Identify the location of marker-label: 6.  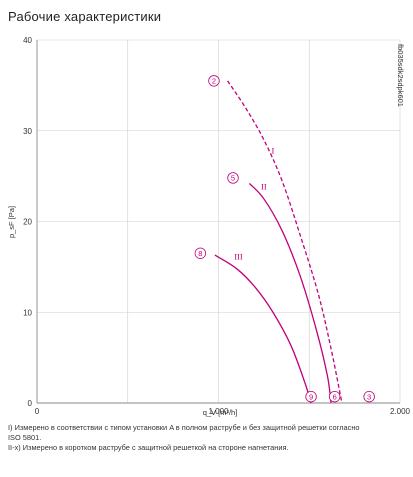
(335, 396).